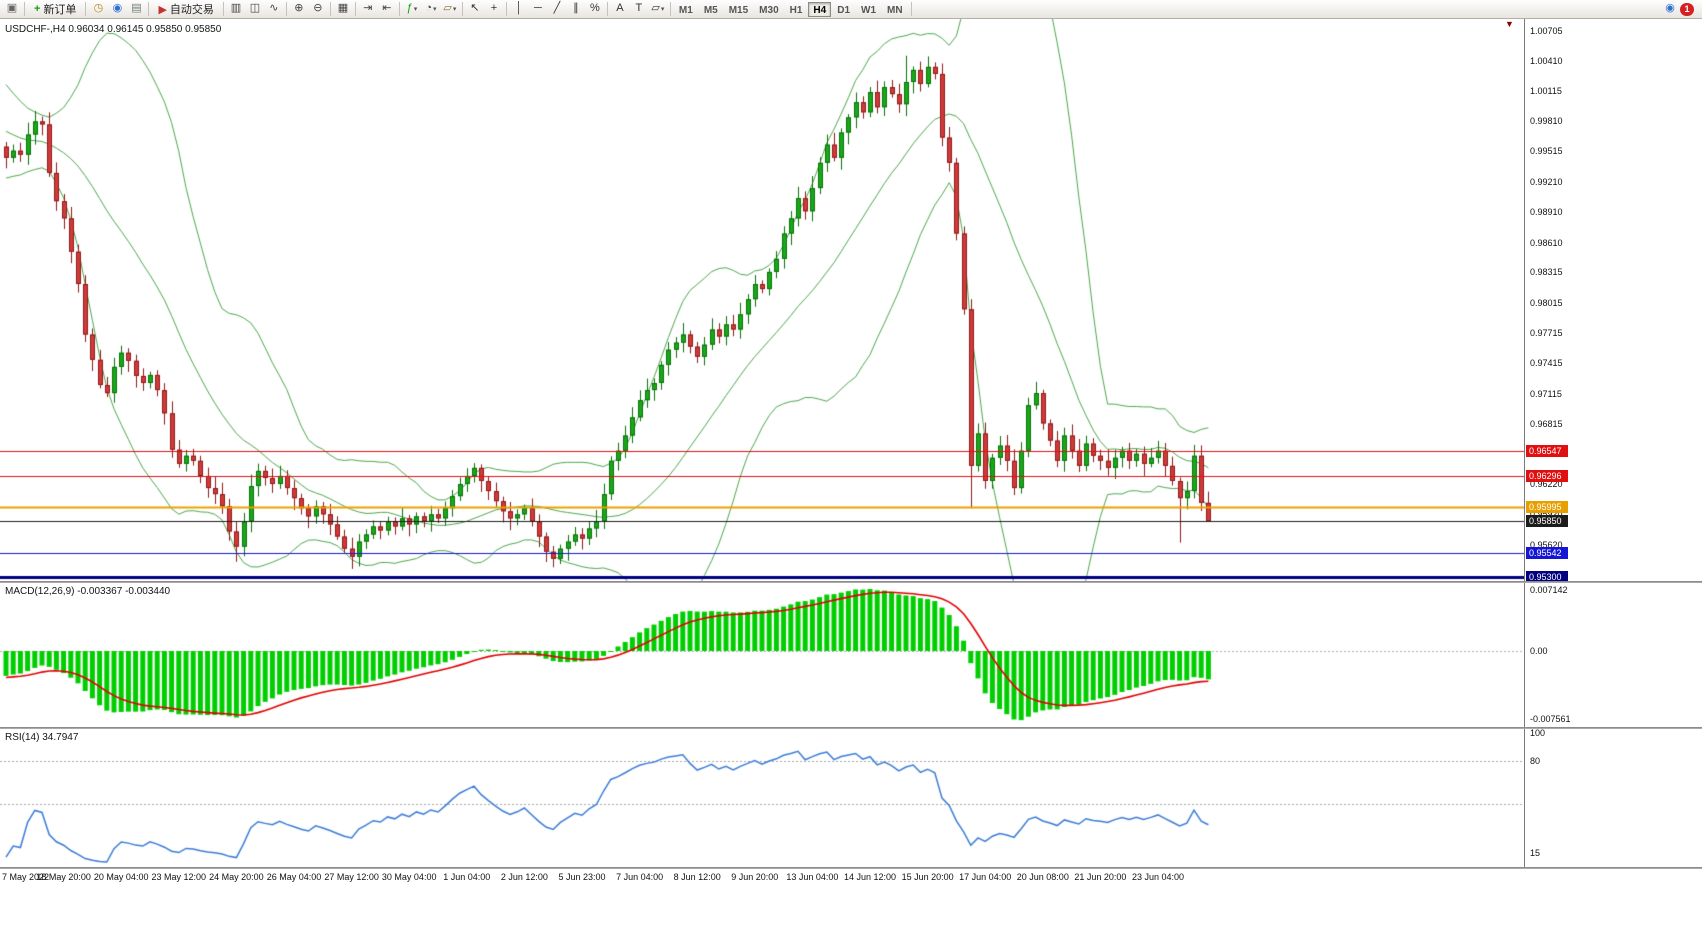 Image resolution: width=1702 pixels, height=946 pixels. What do you see at coordinates (755, 877) in the screenshot?
I see `time-tick-label: 9 Jun 20:00` at bounding box center [755, 877].